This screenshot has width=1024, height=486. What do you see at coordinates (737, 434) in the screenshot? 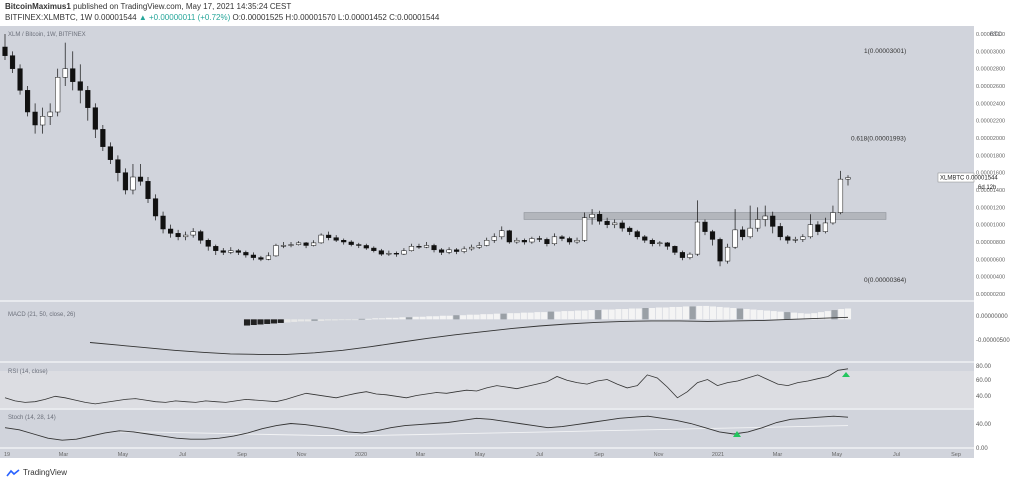
I see `stoch-signal-arrow` at bounding box center [737, 434].